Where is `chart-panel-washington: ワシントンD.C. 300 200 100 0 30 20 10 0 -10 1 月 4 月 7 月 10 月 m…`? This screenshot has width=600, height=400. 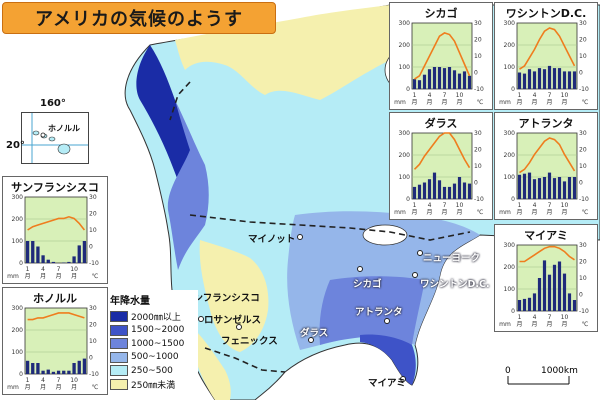 chart-panel-washington: ワシントンD.C. 300 200 100 0 30 20 10 0 -10 1 月 4 月 7 月 10 月 m… is located at coordinates (546, 56).